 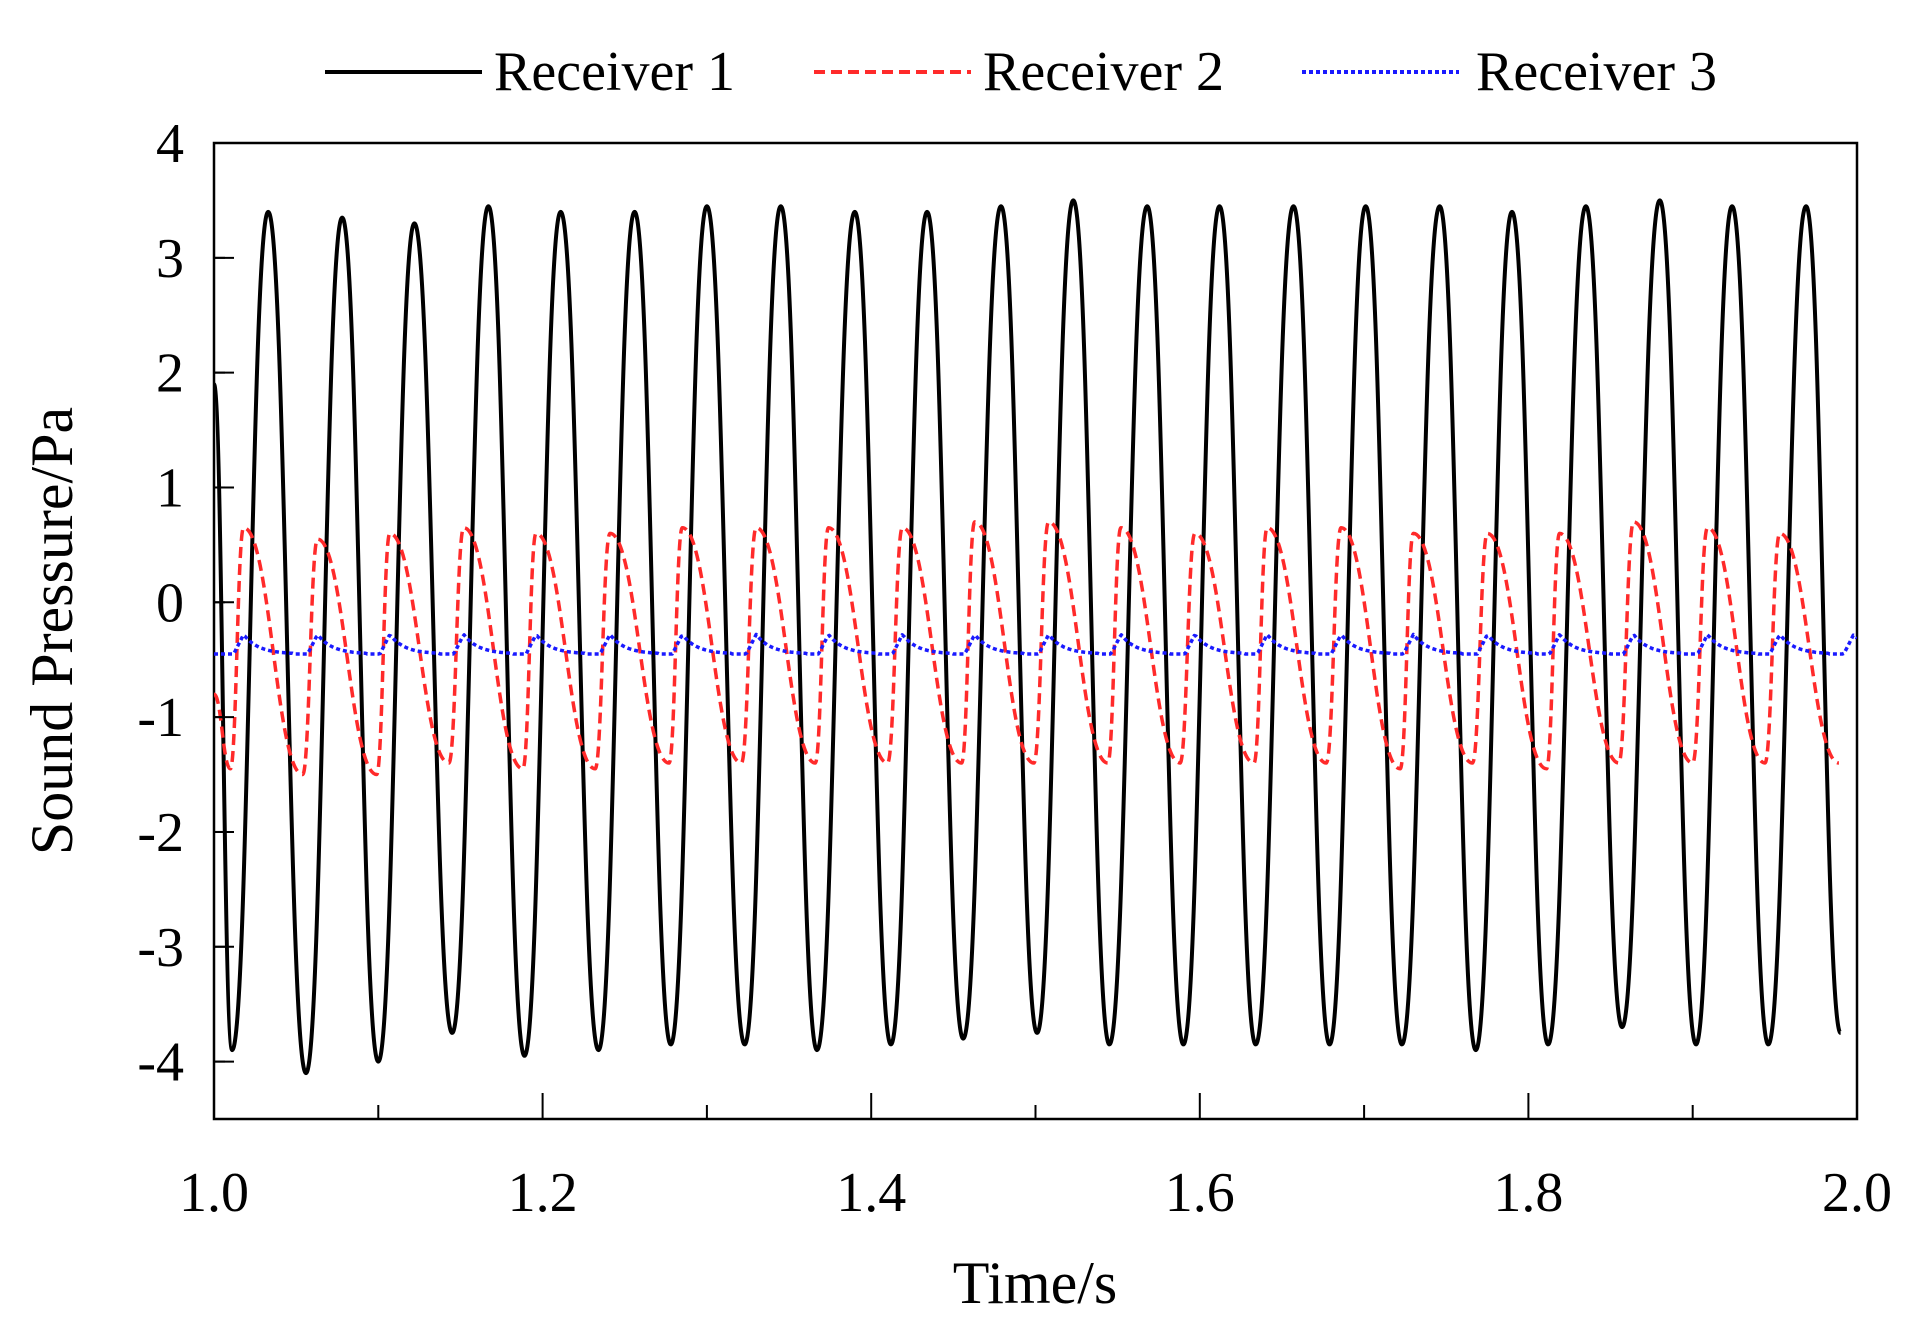 I want to click on x-tick-label: 1.6, so click(x=1200, y=1193).